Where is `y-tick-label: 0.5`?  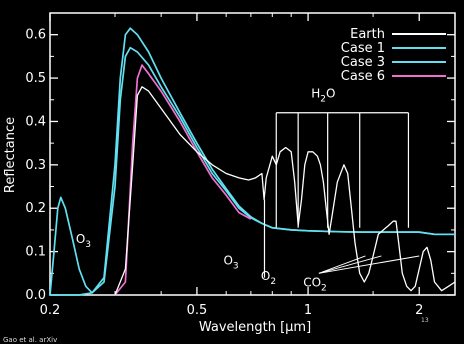 y-tick-label: 0.5 is located at coordinates (35, 78).